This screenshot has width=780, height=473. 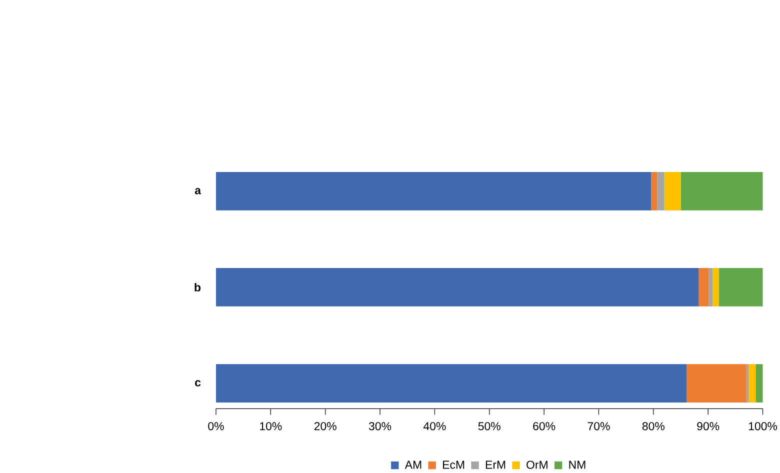 I want to click on legend-label: ErM, so click(x=496, y=464).